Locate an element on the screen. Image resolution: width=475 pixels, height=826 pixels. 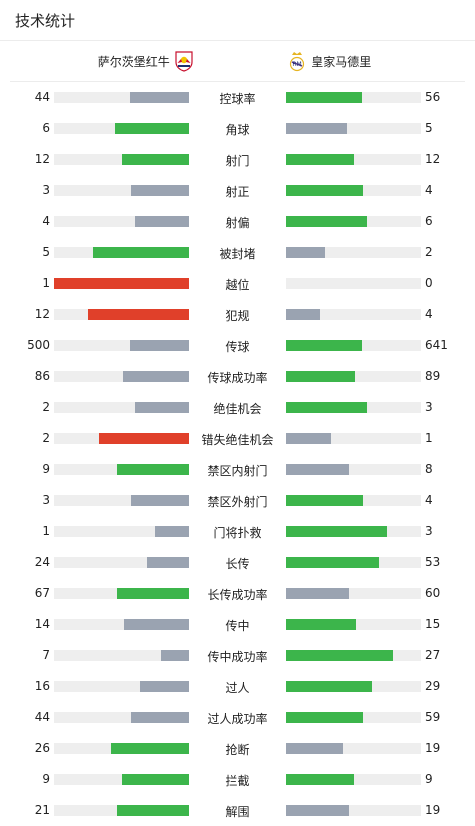
stat-row: 44 控球率 56 is located at coordinates (237, 97).